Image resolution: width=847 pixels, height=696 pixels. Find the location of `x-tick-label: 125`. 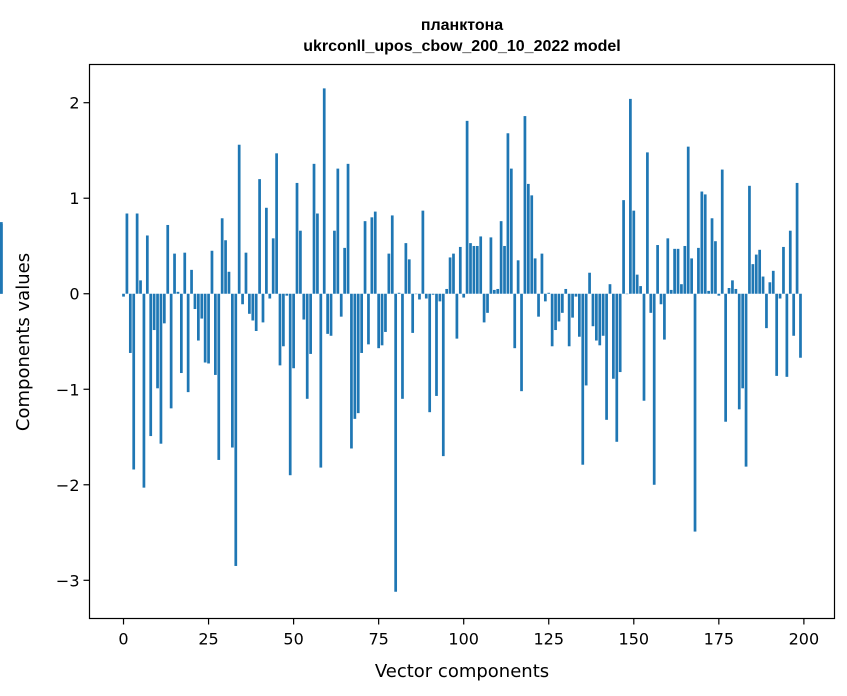

x-tick-label: 125 is located at coordinates (548, 639).